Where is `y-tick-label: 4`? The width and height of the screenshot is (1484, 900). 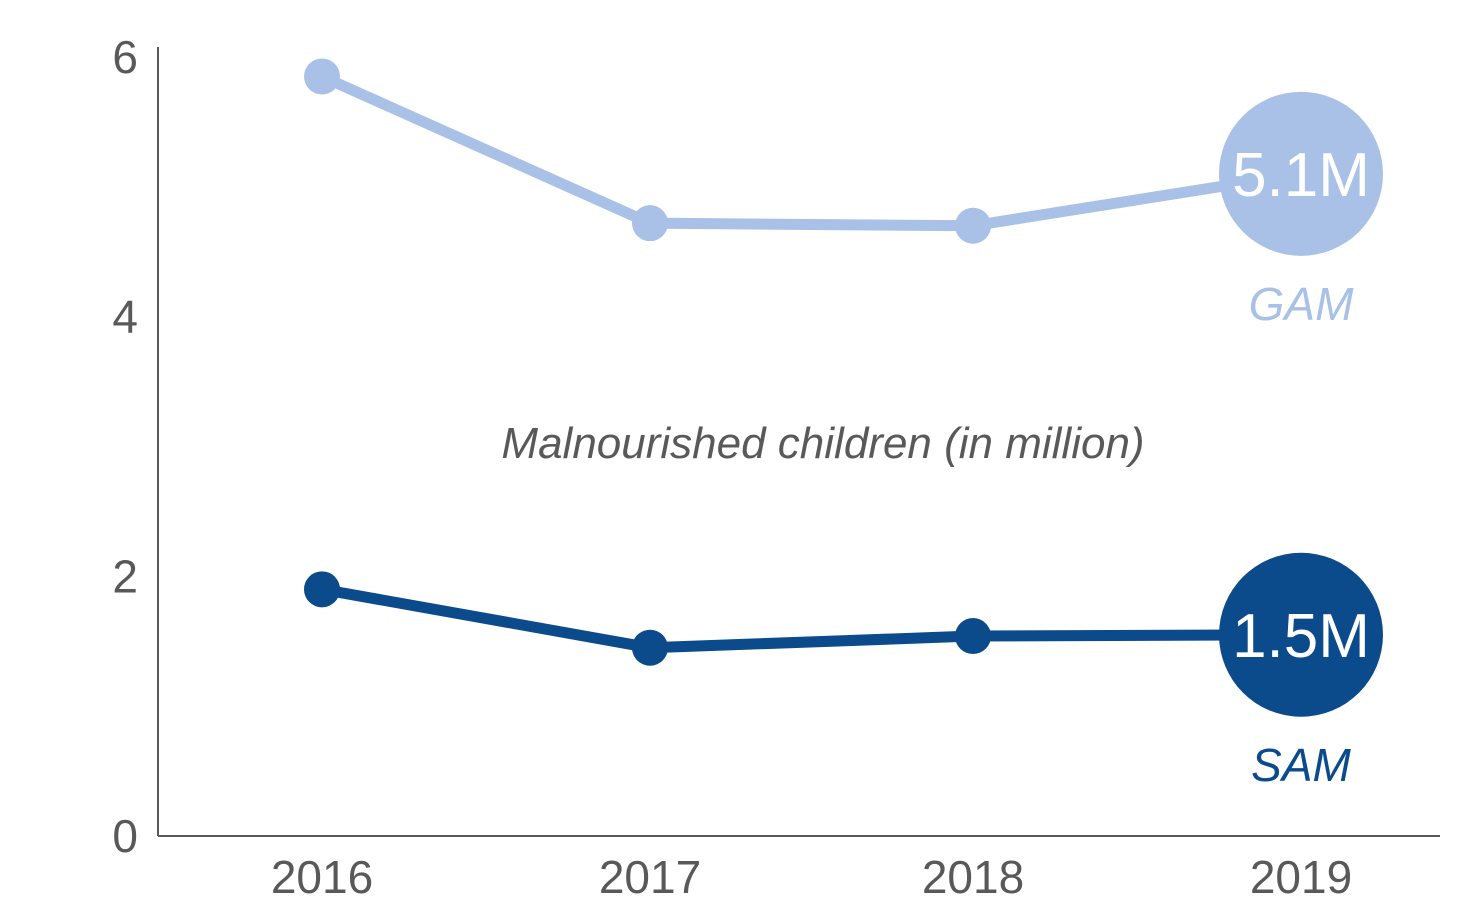
y-tick-label: 4 is located at coordinates (125, 317).